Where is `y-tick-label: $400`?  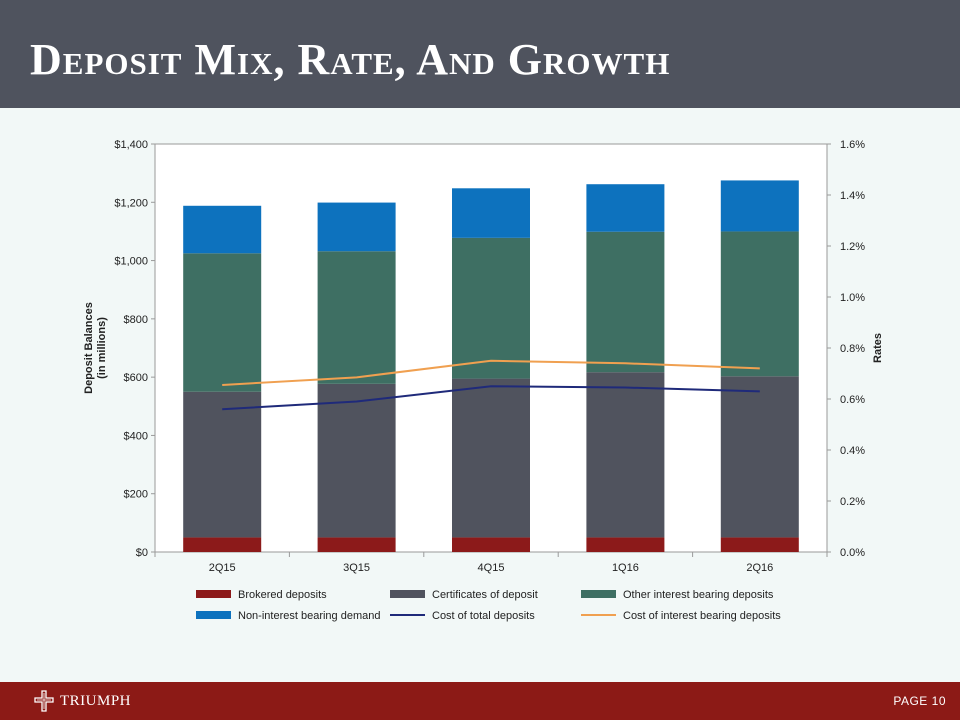 y-tick-label: $400 is located at coordinates (136, 436).